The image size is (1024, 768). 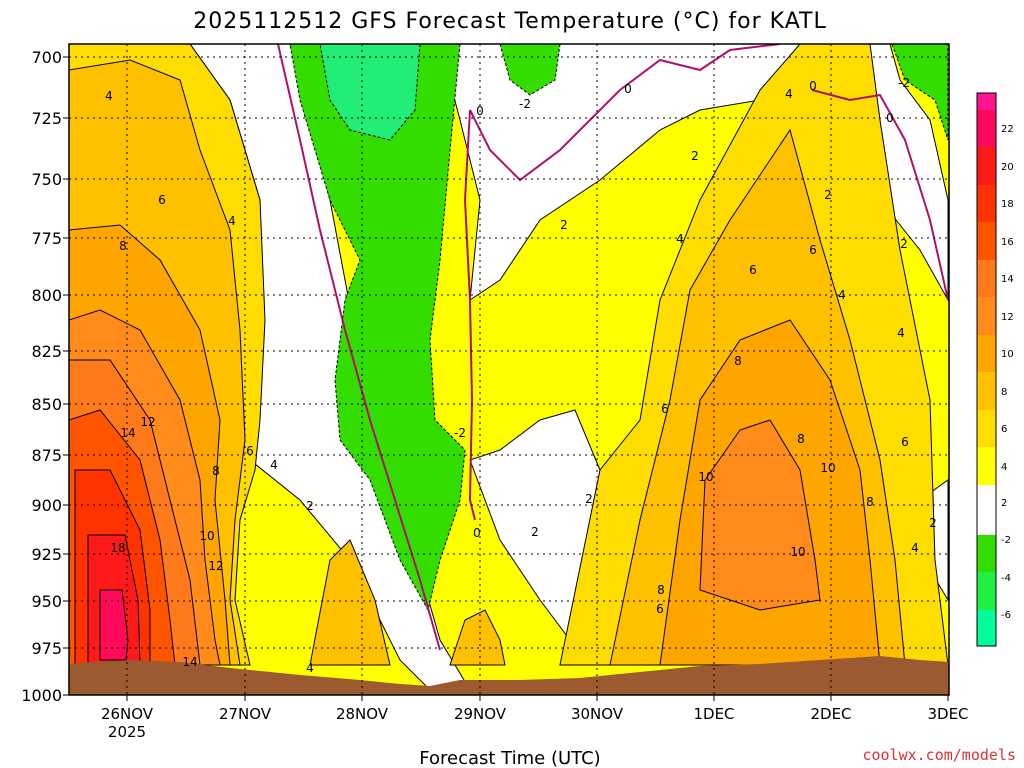 What do you see at coordinates (537, 698) in the screenshot?
I see `x-tick-marks` at bounding box center [537, 698].